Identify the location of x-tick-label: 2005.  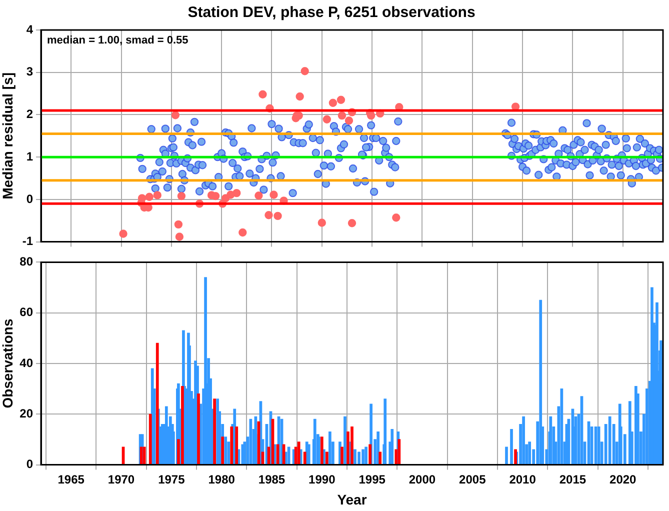
(472, 479).